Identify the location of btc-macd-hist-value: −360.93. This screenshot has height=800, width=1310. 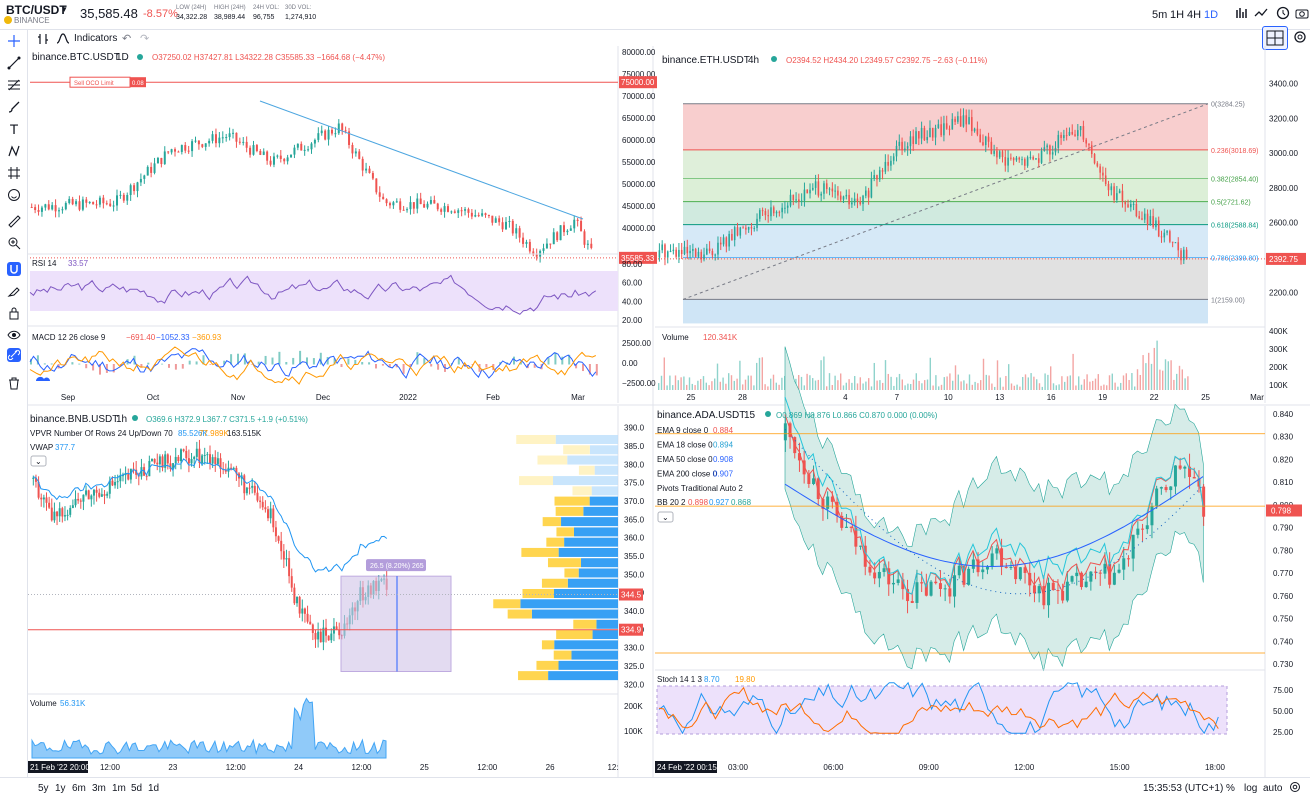
(207, 337).